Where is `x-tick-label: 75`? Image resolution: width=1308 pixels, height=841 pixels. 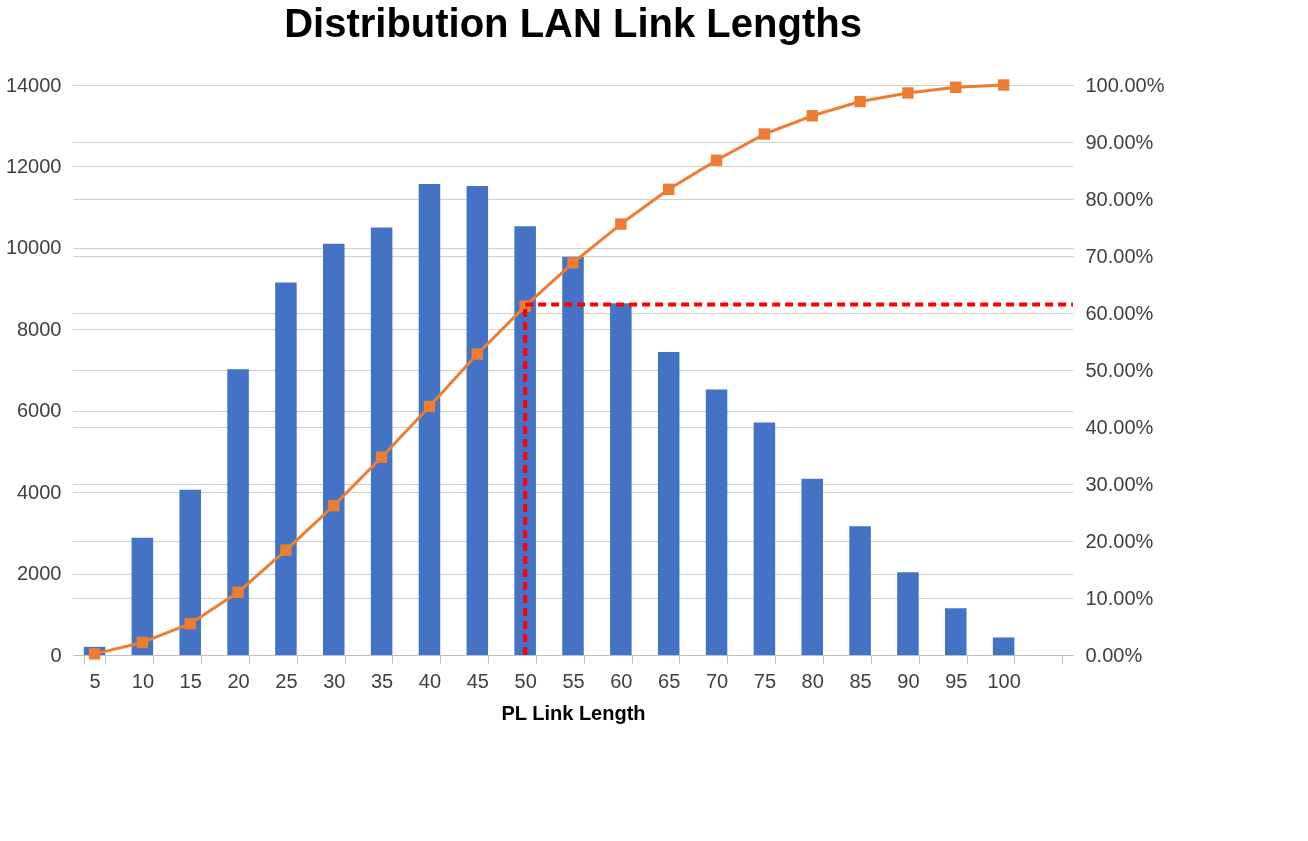
x-tick-label: 75 is located at coordinates (765, 680).